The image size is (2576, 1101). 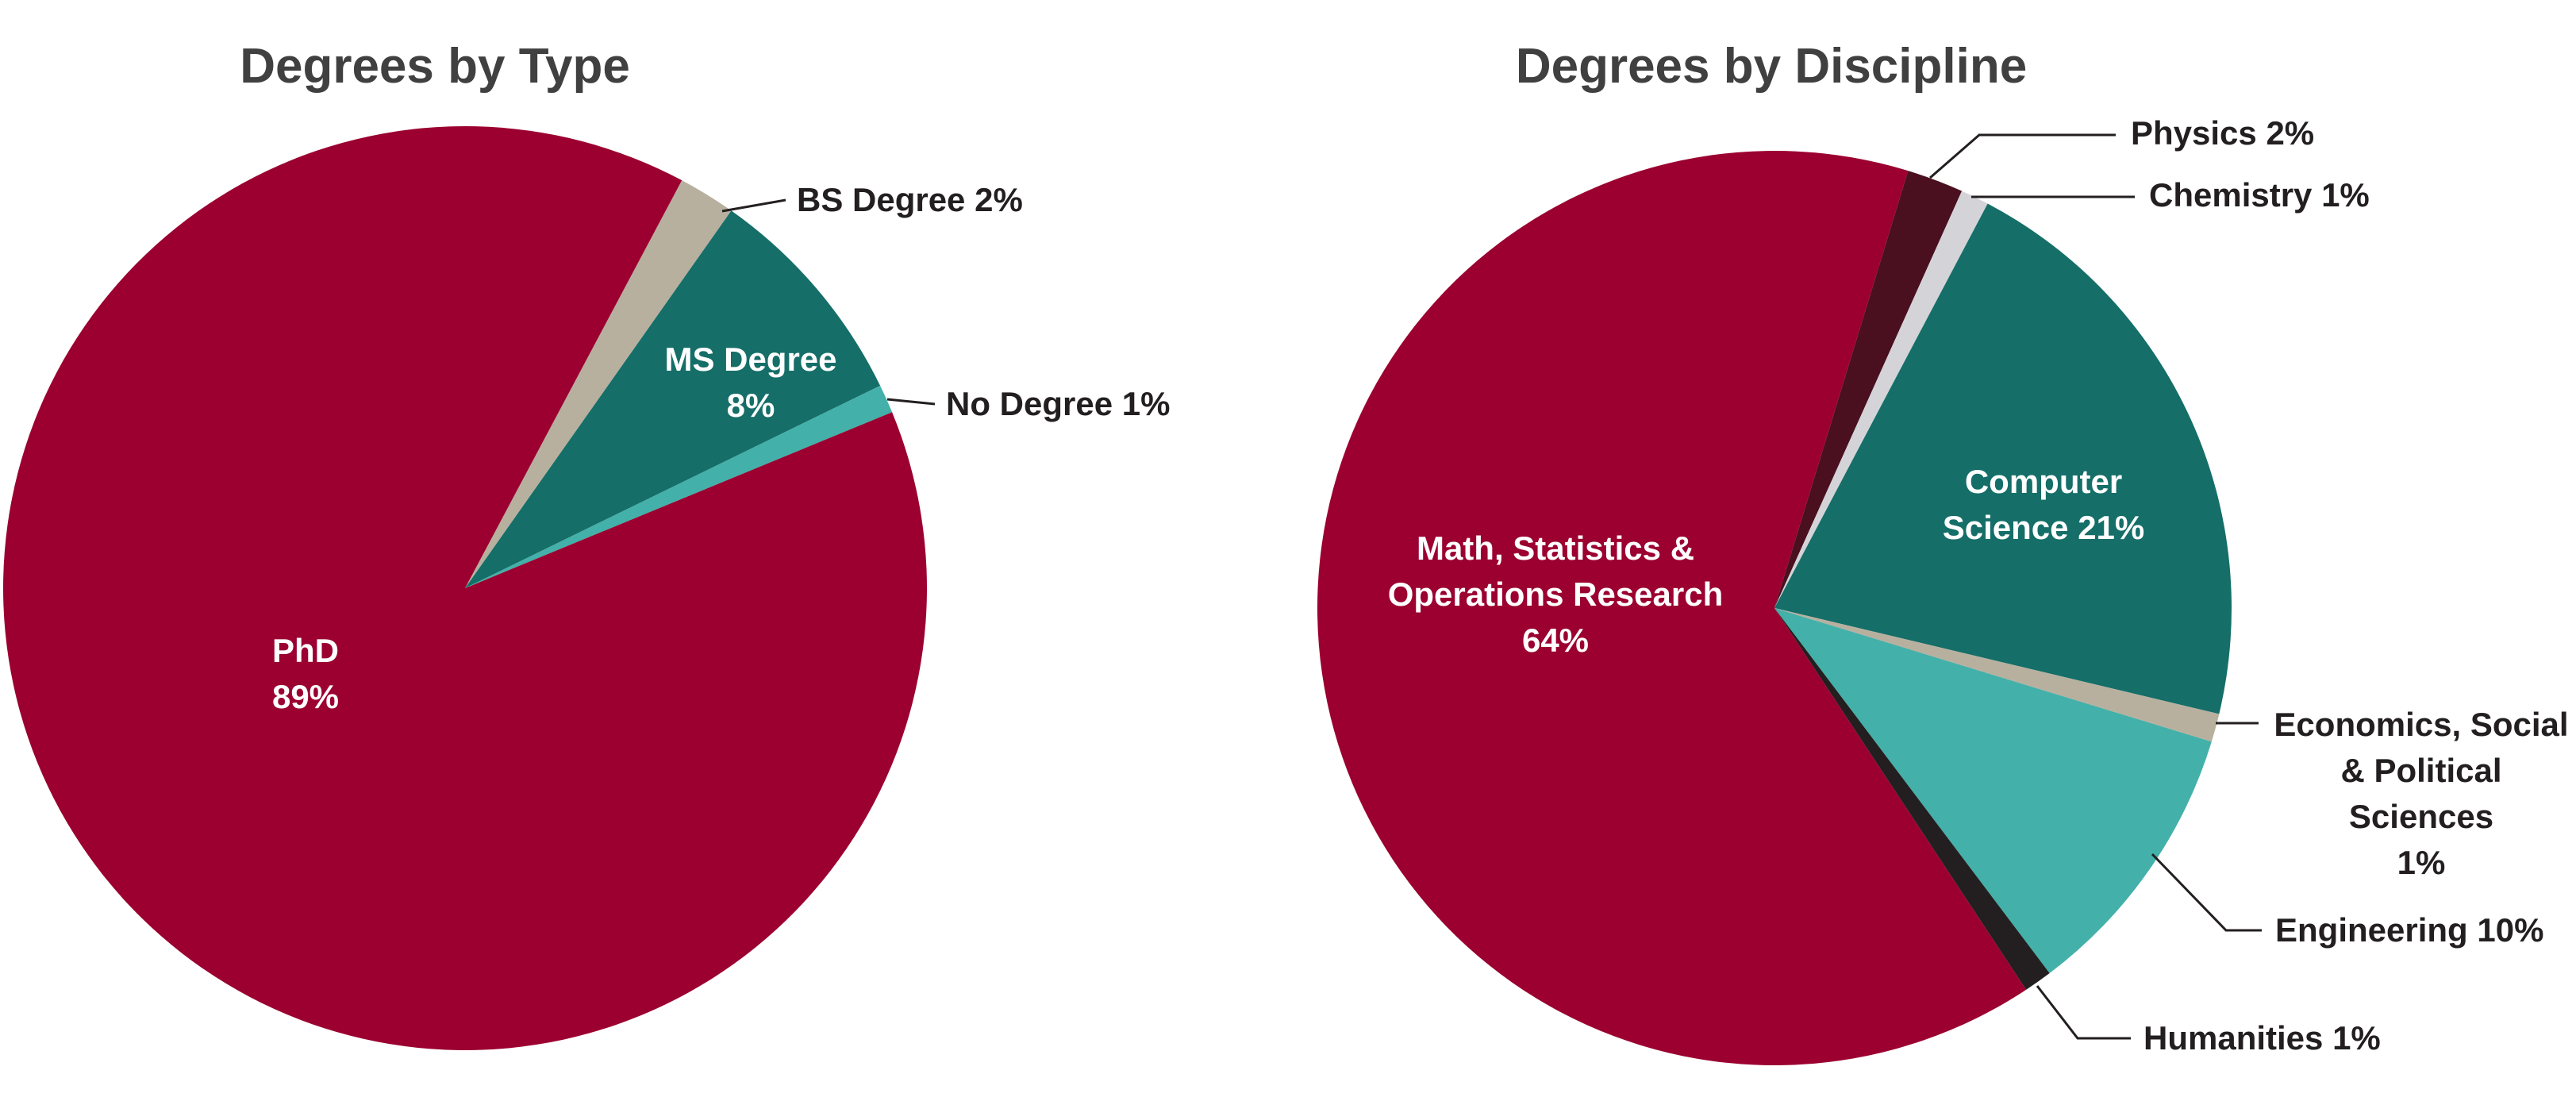 What do you see at coordinates (2233, 1038) in the screenshot?
I see `category-label: Humanities` at bounding box center [2233, 1038].